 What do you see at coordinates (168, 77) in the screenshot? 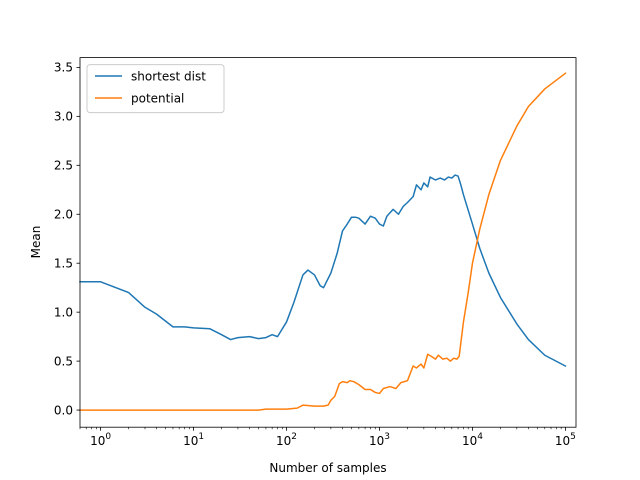
I see `legend-label: shortest dist` at bounding box center [168, 77].